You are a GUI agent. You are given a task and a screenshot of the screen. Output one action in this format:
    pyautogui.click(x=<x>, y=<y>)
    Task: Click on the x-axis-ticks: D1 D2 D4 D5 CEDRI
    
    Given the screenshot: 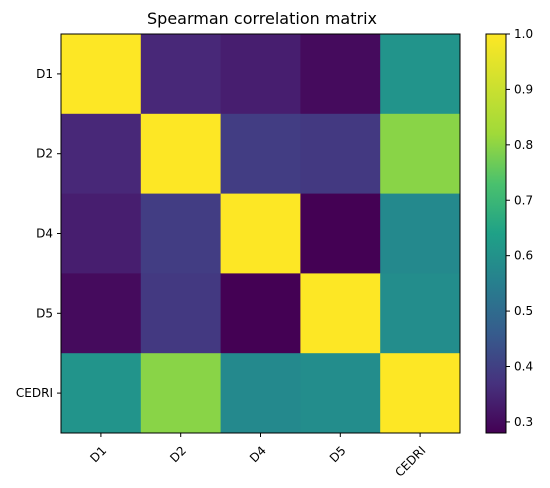 What is the action you would take?
    pyautogui.click(x=257, y=456)
    